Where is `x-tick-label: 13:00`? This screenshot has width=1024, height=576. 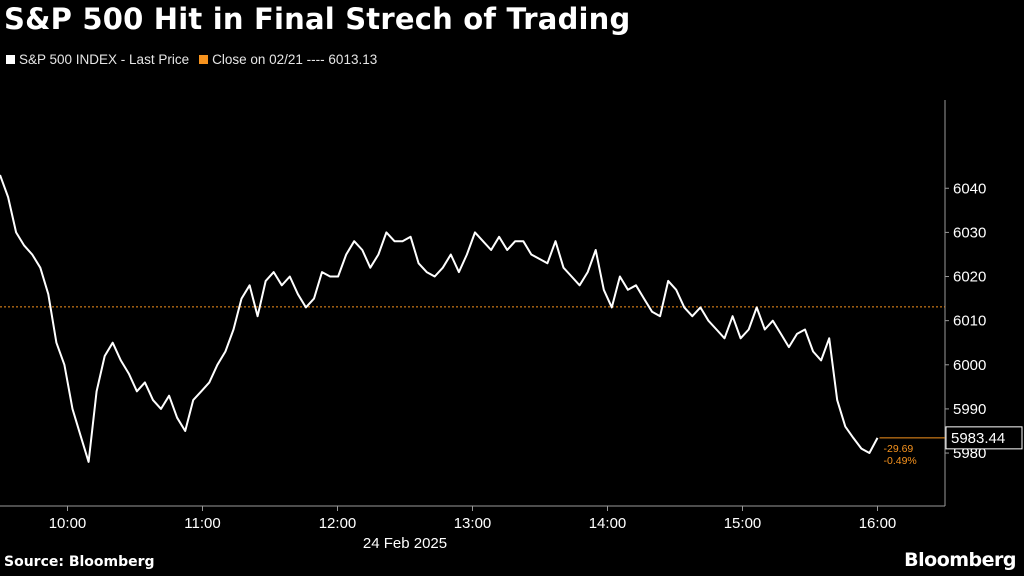 x-tick-label: 13:00 is located at coordinates (473, 523).